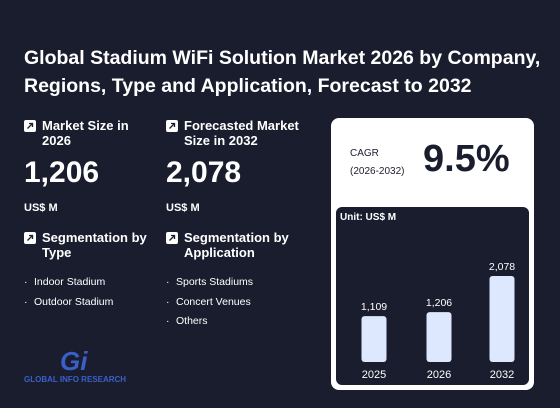 The height and width of the screenshot is (408, 560). I want to click on list-item: Others, so click(241, 322).